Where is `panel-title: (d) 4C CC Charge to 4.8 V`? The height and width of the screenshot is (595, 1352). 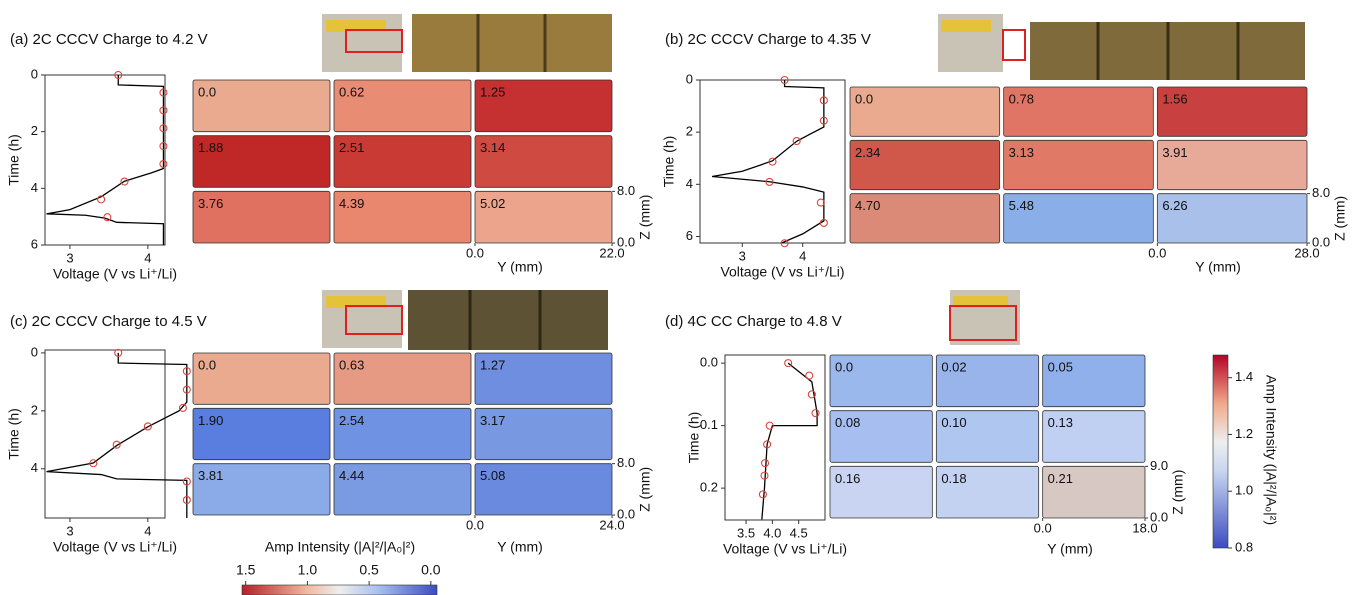 panel-title: (d) 4C CC Charge to 4.8 V is located at coordinates (753, 321).